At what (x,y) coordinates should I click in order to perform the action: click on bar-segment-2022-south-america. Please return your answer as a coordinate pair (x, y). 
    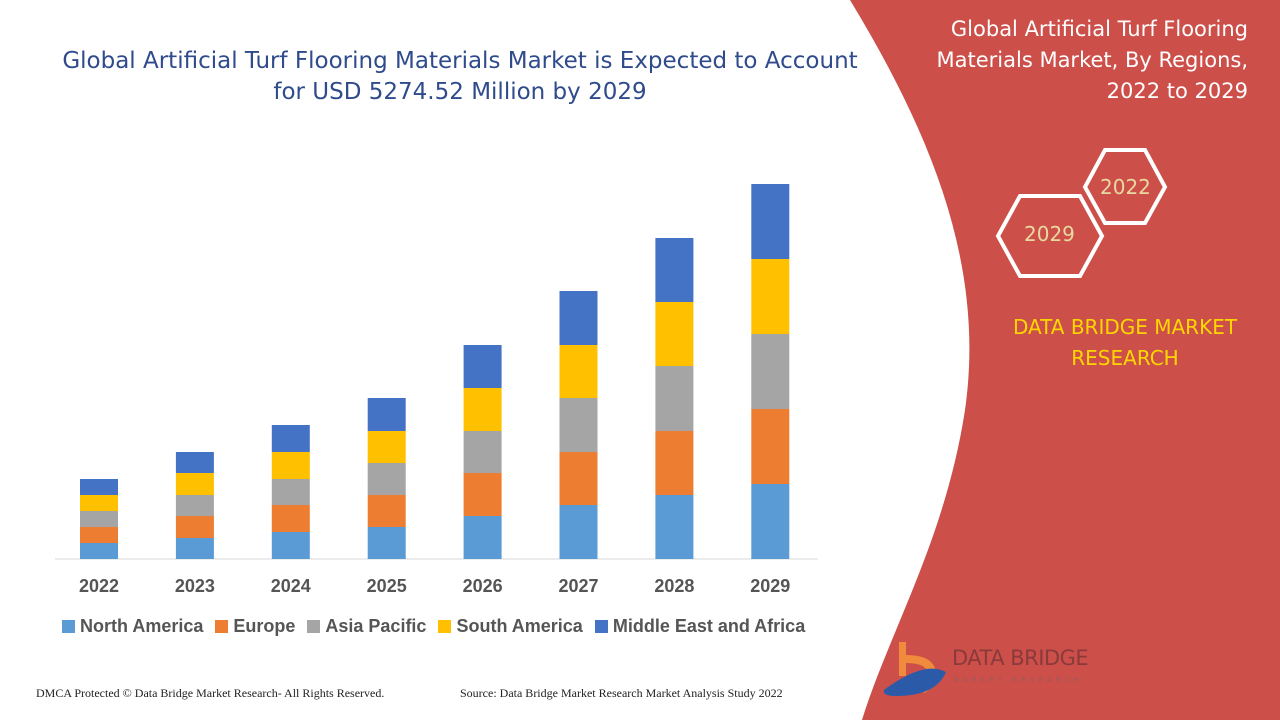
    Looking at the image, I should click on (99, 503).